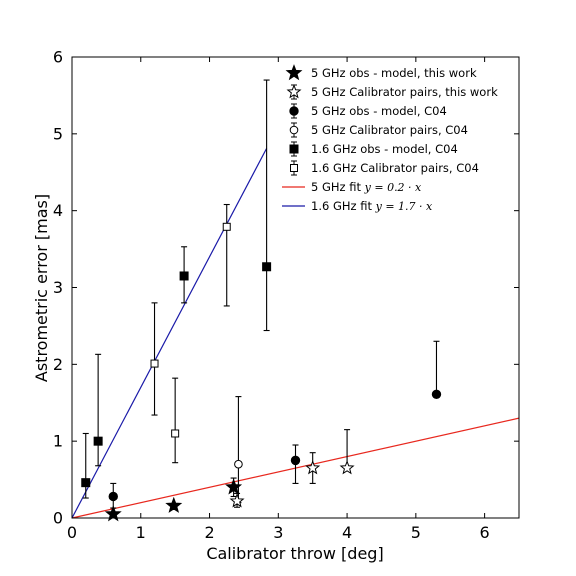 The height and width of the screenshot is (576, 576). I want to click on legend-label: 5 GHz Calibrator pairs, this work, so click(404, 92).